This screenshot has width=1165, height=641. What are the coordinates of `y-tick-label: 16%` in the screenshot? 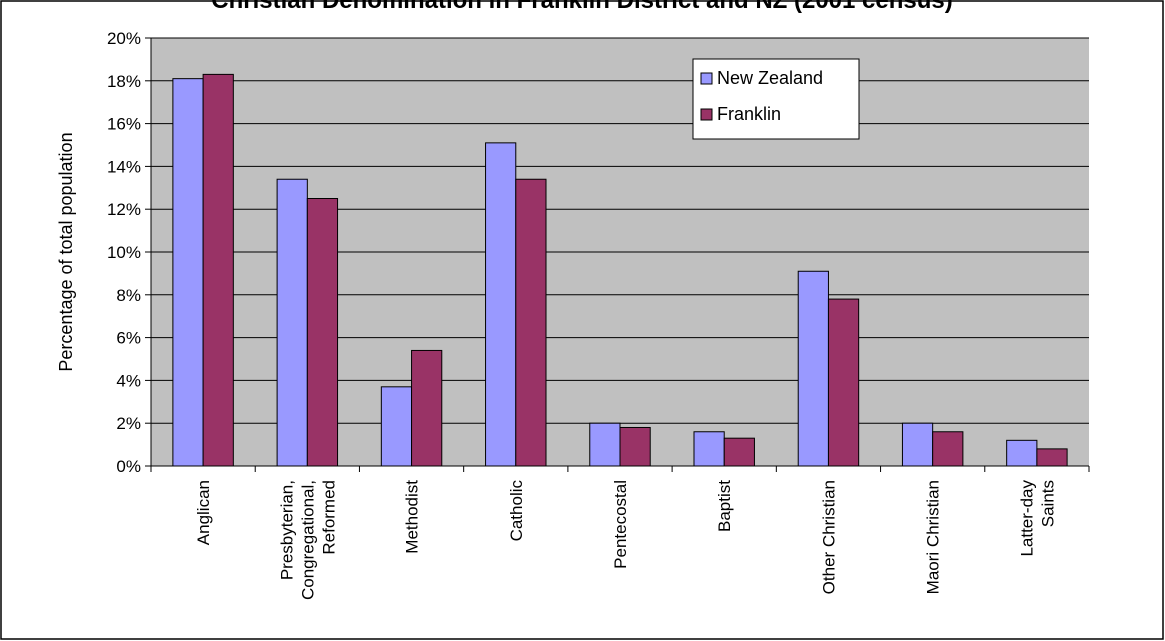 It's located at (124, 124).